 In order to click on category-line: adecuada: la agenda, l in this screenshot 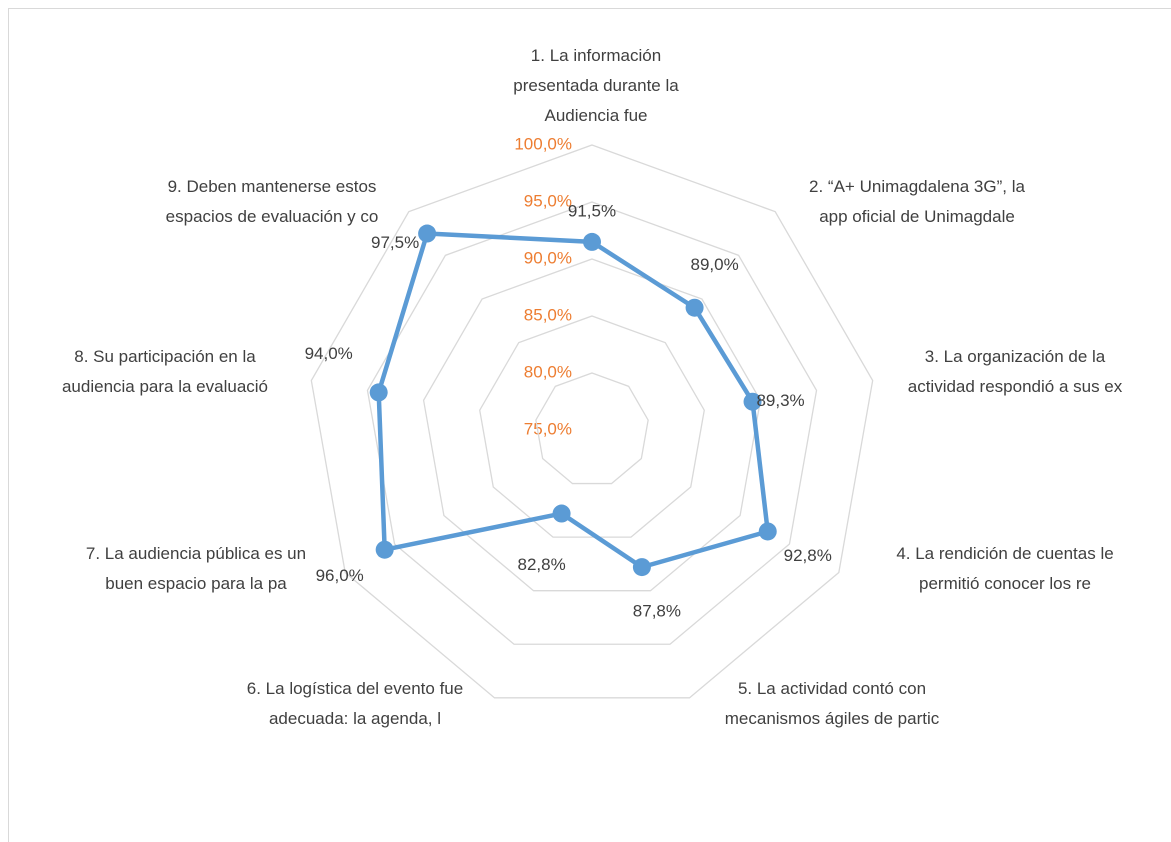, I will do `click(355, 718)`.